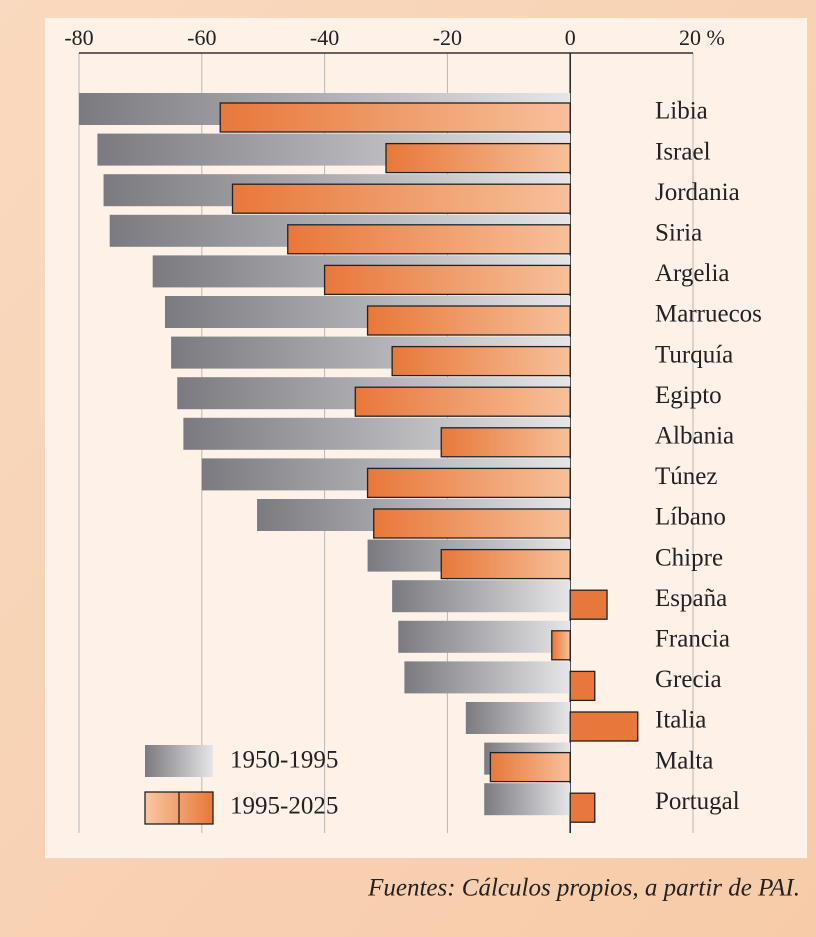  Describe the element at coordinates (684, 760) in the screenshot. I see `category-label: Malta` at that location.